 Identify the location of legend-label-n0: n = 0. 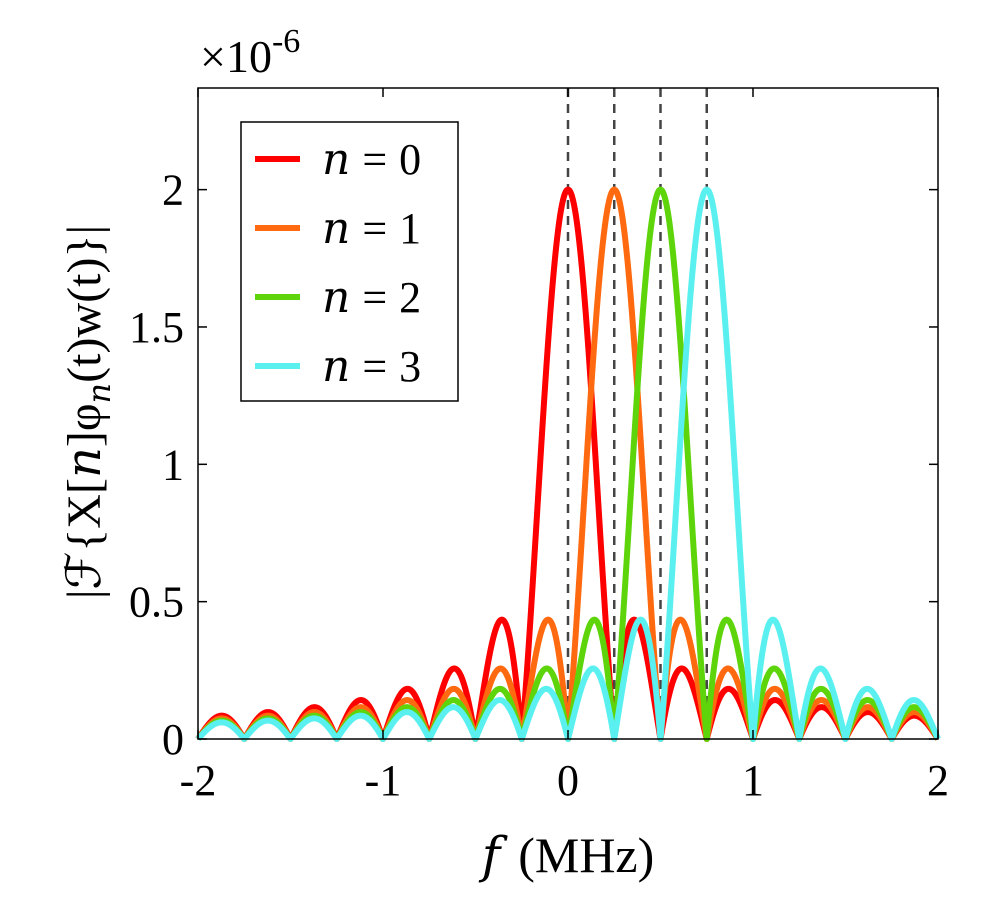
(371, 159).